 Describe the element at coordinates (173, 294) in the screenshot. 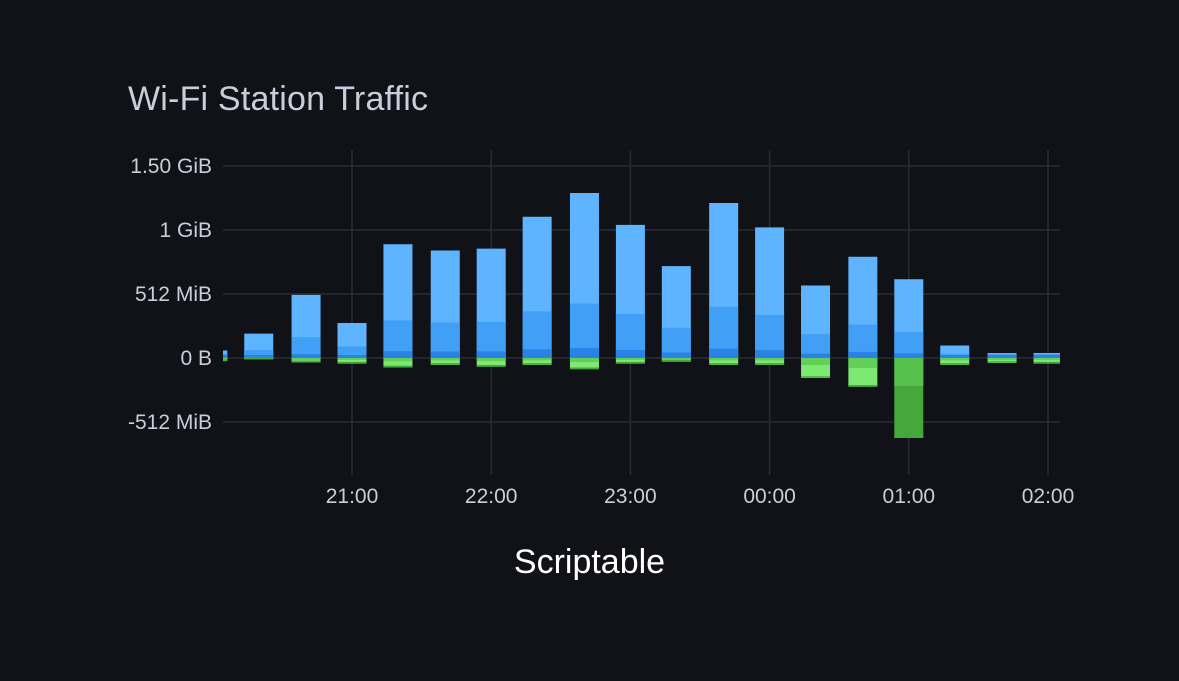

I see `y-tick-label: 512 MiB` at that location.